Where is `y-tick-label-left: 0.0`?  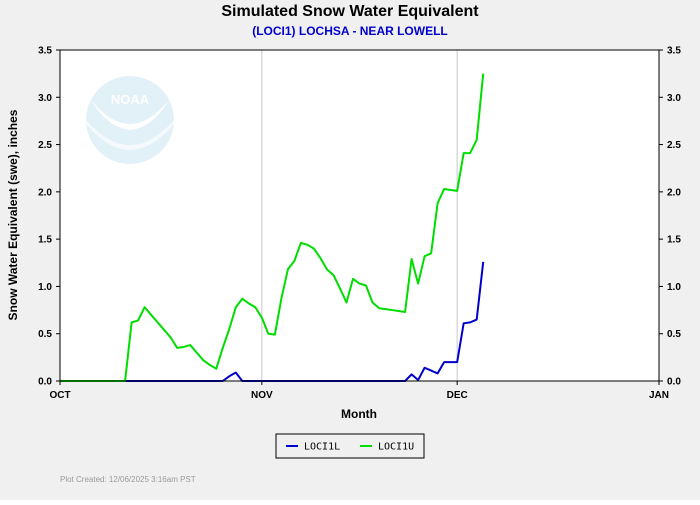
y-tick-label-left: 0.0 is located at coordinates (45, 382).